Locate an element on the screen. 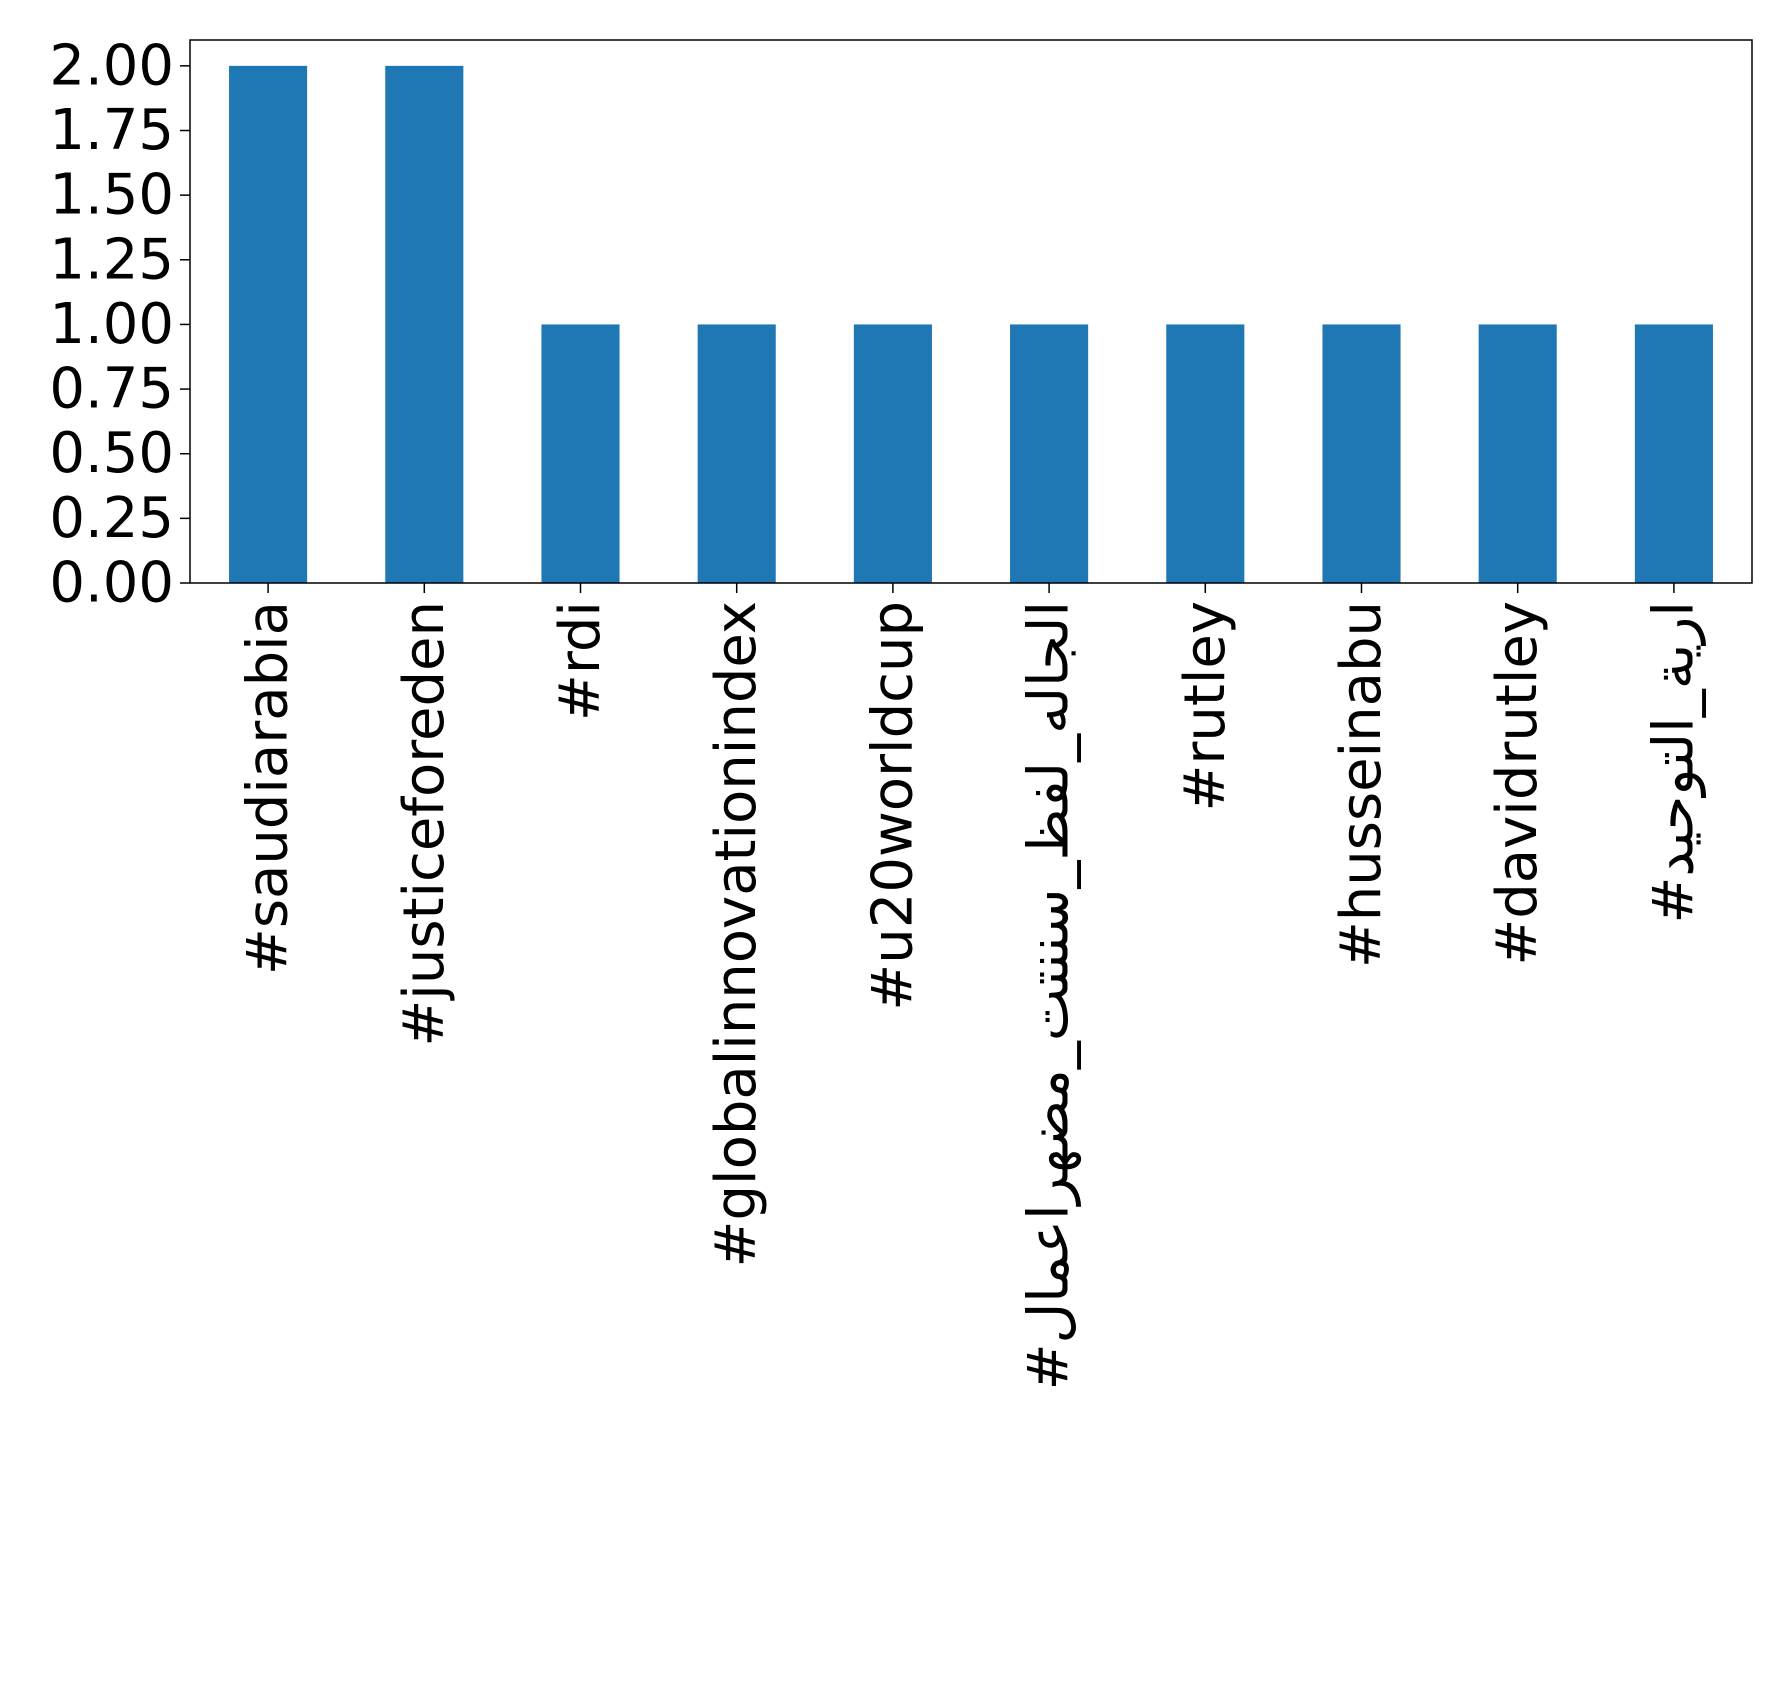  x-tick-label-8: #davidrutley is located at coordinates (1517, 783).